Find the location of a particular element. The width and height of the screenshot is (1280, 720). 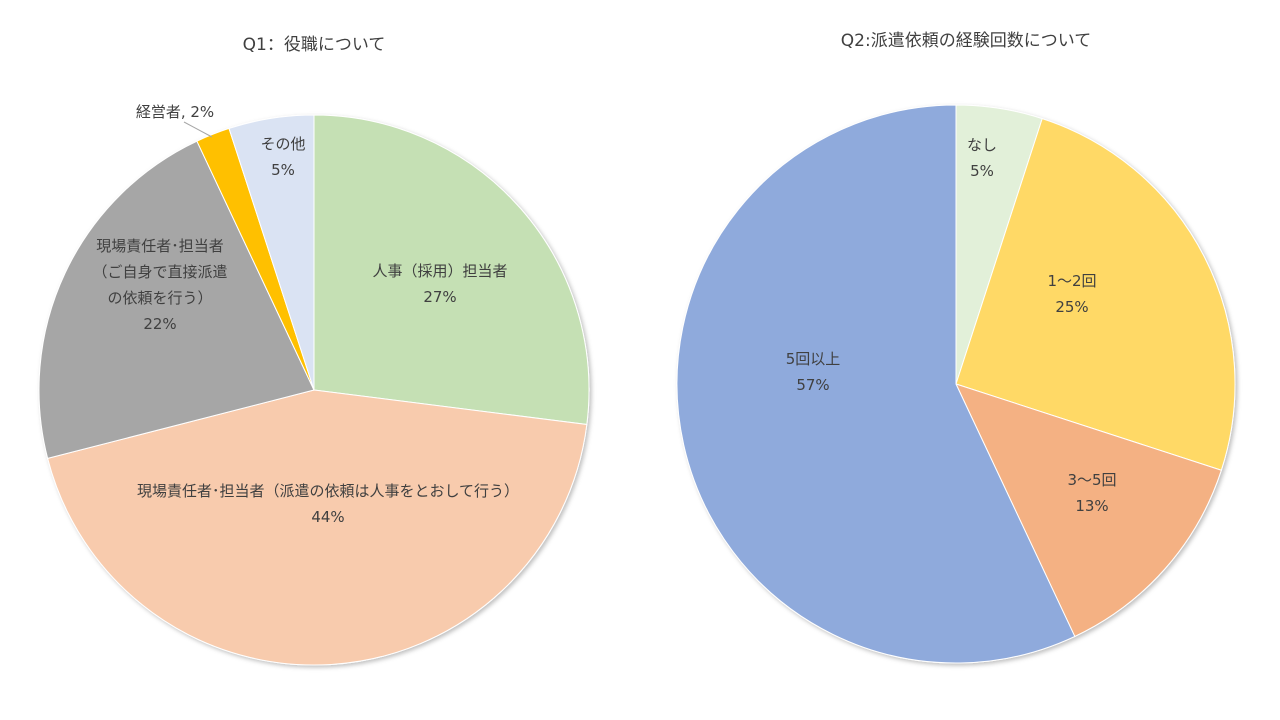

chart-q2-label-3-5: 3～5回 13% is located at coordinates (1091, 493).